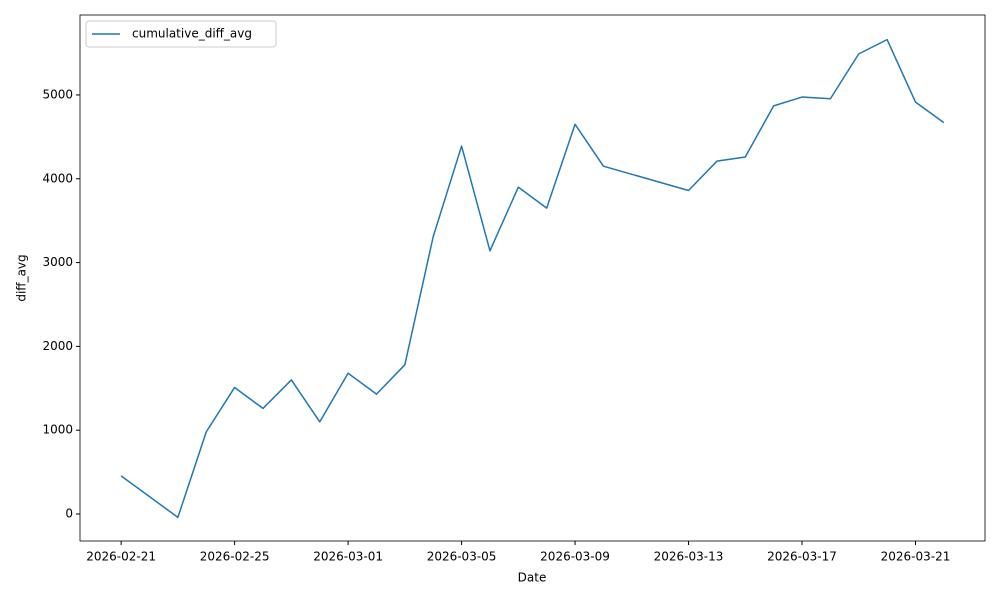 Image resolution: width=1000 pixels, height=600 pixels. Describe the element at coordinates (462, 557) in the screenshot. I see `x-tick-label: 2026-03-05` at that location.